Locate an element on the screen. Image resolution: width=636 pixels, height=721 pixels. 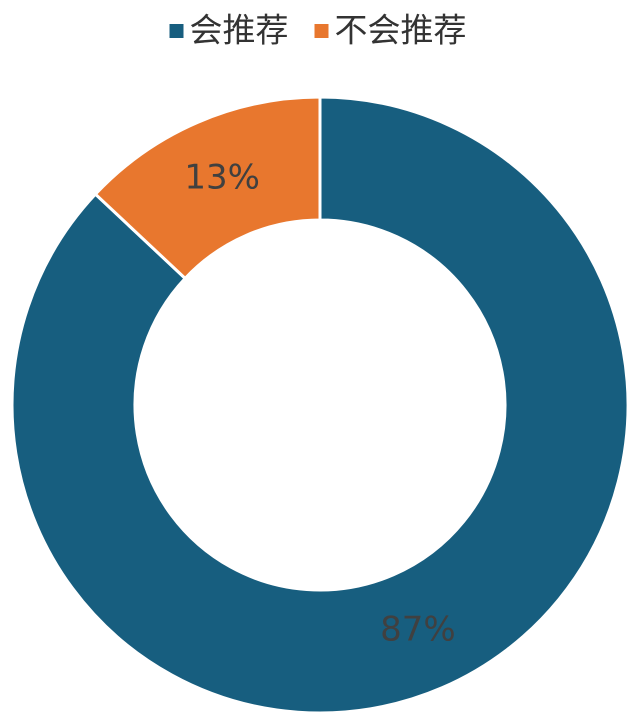
legend-label: 不会推荐 is located at coordinates (401, 30).